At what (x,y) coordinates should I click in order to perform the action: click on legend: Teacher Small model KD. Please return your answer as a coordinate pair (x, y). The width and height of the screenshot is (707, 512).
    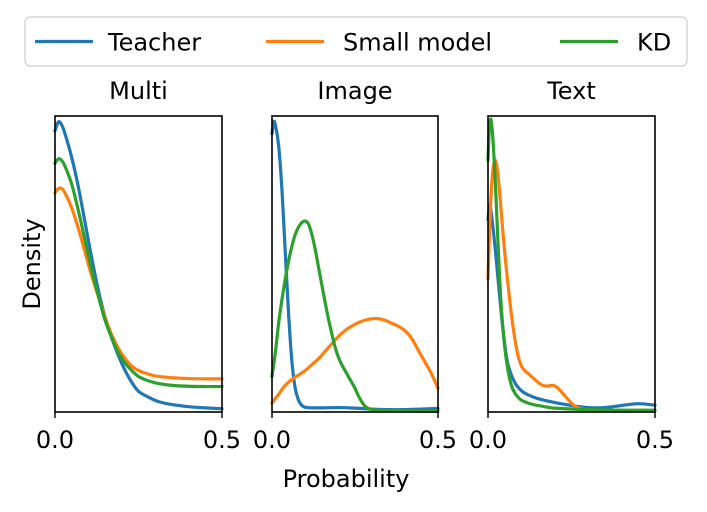
    Looking at the image, I should click on (356, 41).